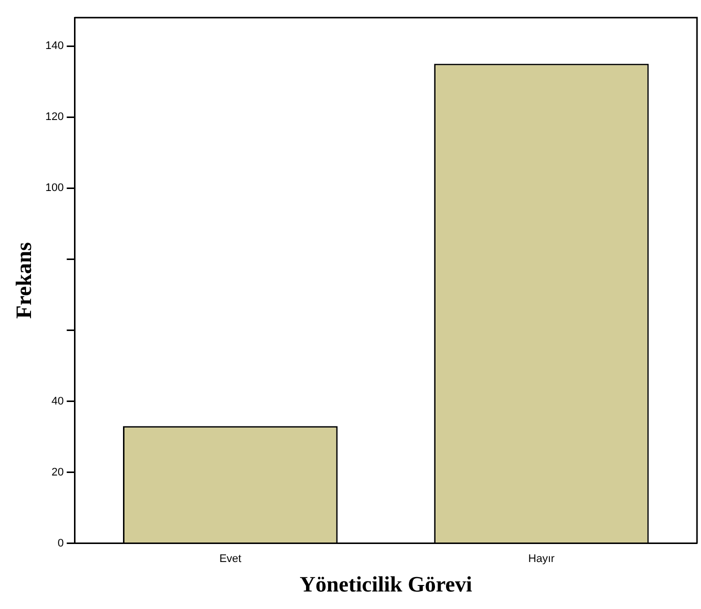  Describe the element at coordinates (23, 280) in the screenshot. I see `y-axis-title: Frekans` at that location.